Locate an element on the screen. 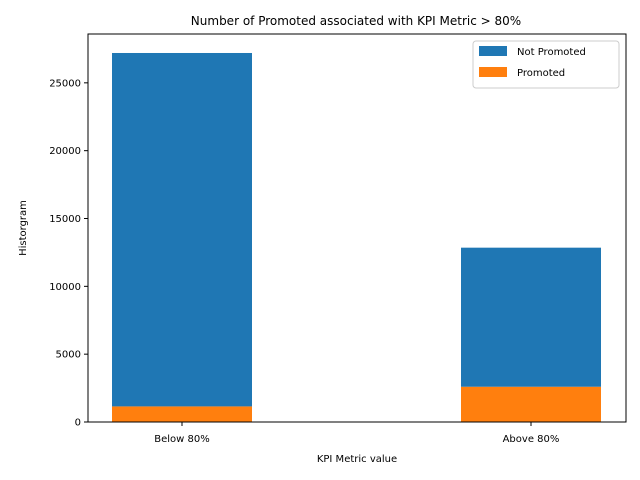  x-tick-label: Above 80% is located at coordinates (531, 439).